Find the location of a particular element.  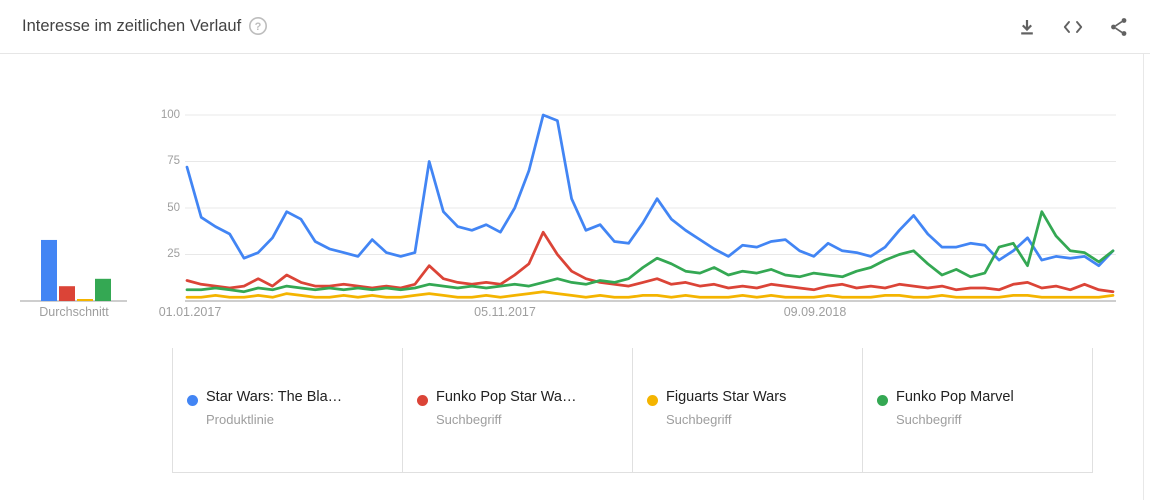

download-icon is located at coordinates (1027, 26).